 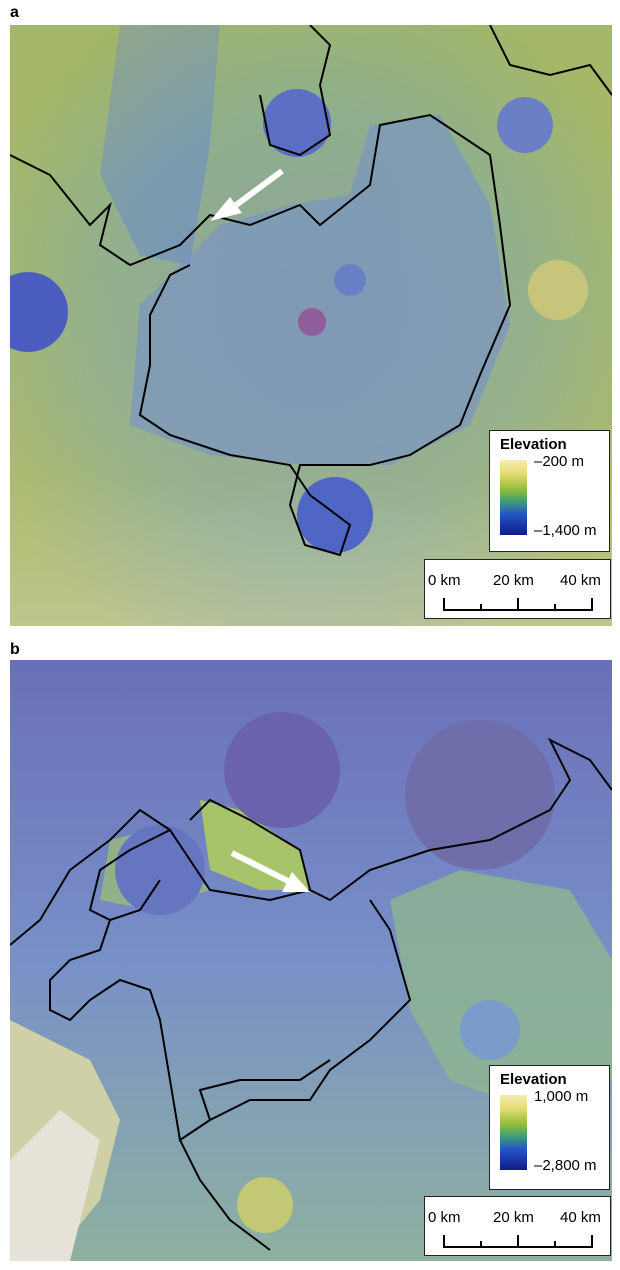 What do you see at coordinates (14, 12) in the screenshot?
I see `panel-label-a: a` at bounding box center [14, 12].